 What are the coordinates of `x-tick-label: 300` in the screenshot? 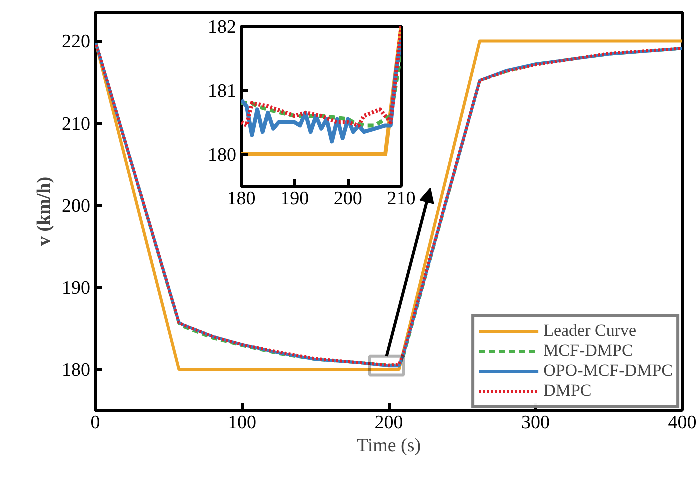 It's located at (536, 423).